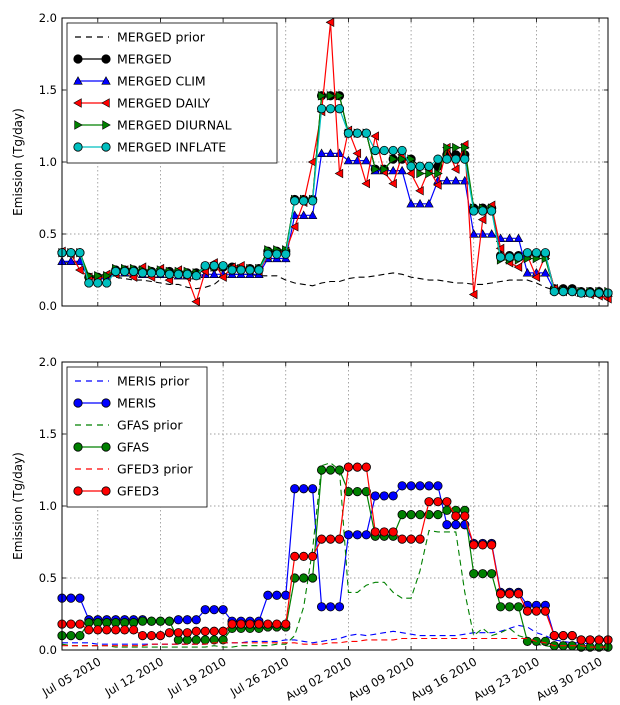  Describe the element at coordinates (381, 678) in the screenshot. I see `x-tick-label: Aug 09 2010` at that location.